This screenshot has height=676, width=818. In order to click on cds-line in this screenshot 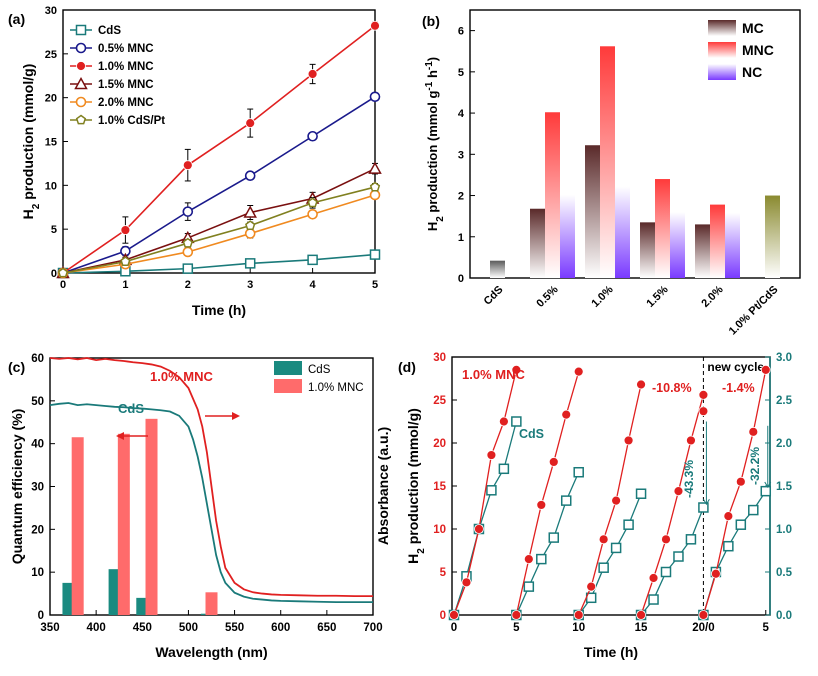, I will do `click(547, 543)`.